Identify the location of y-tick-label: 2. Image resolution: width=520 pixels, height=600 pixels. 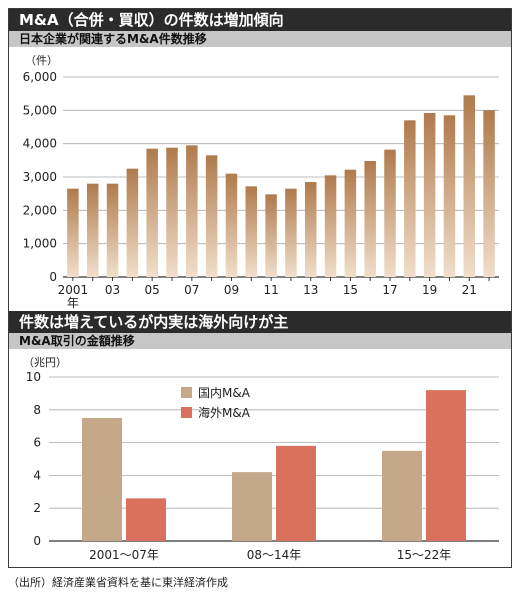
(37, 508).